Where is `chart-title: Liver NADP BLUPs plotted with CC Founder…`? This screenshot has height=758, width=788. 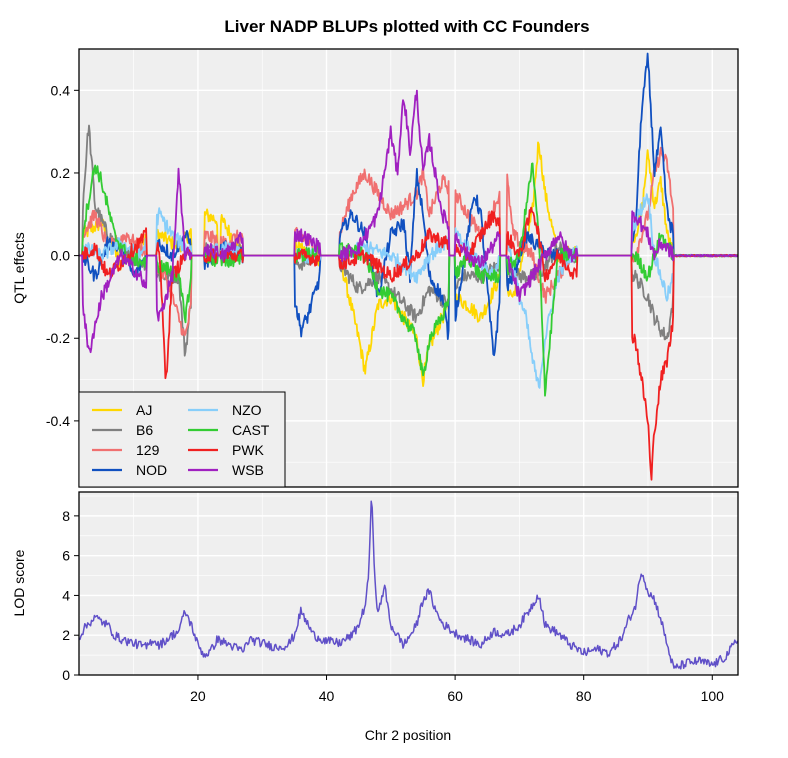
chart-title: Liver NADP BLUPs plotted with CC Founder… is located at coordinates (406, 26).